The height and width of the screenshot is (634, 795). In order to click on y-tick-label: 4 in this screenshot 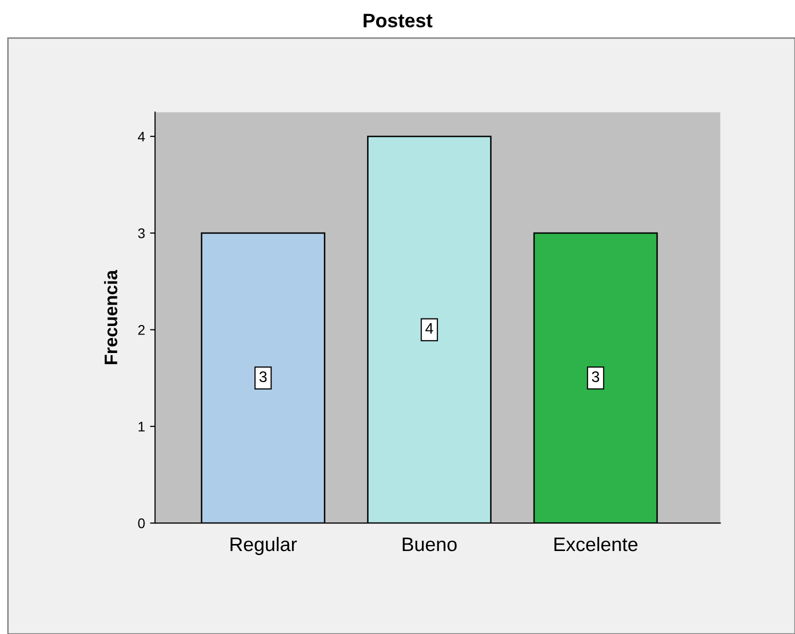, I will do `click(141, 137)`.